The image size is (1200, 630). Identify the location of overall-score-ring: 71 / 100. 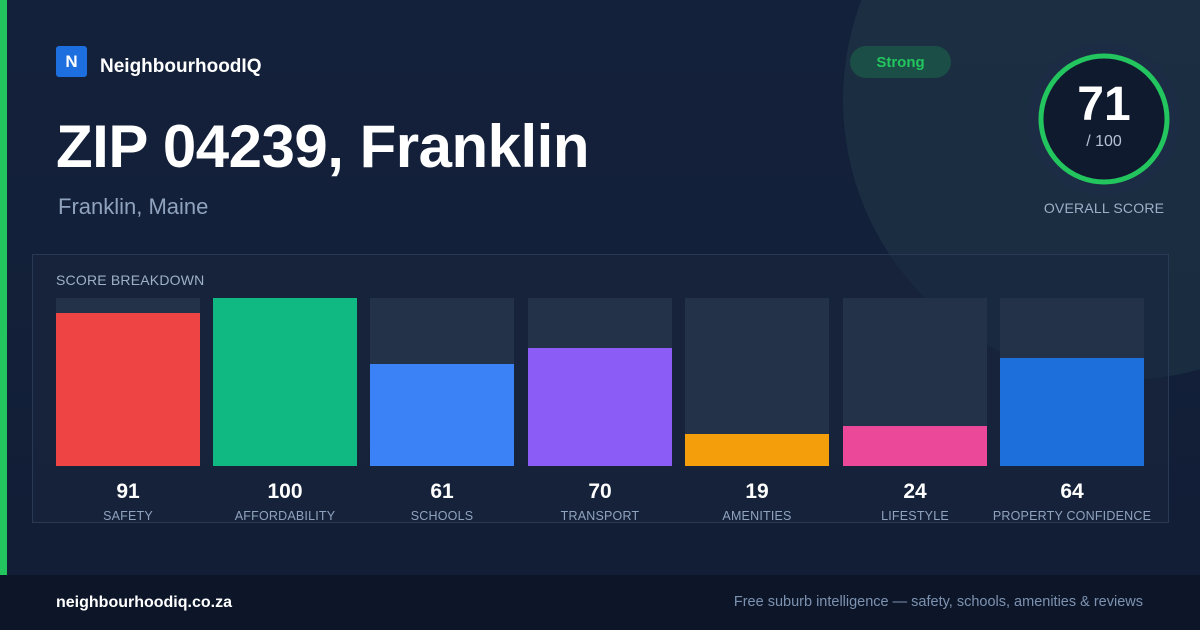
(1104, 119).